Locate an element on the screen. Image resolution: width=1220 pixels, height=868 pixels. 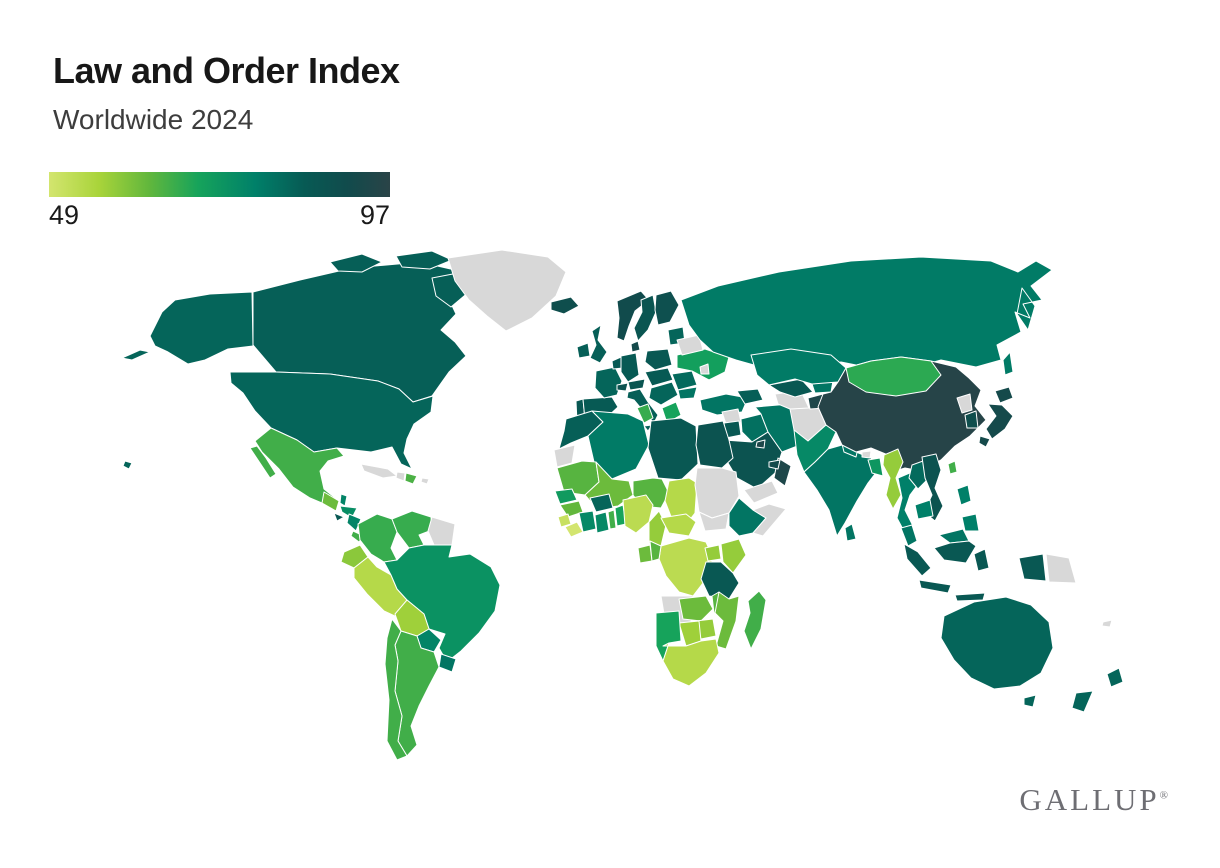
country-denmark is located at coordinates (635, 346).